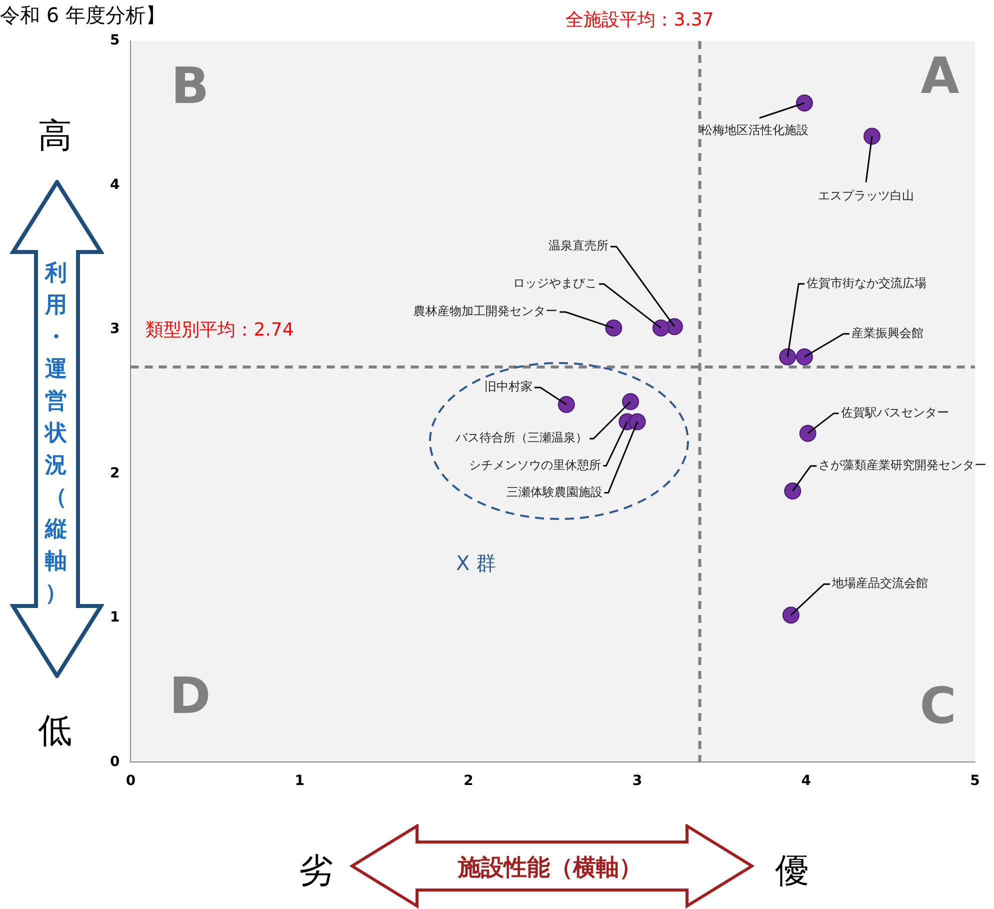 This screenshot has width=994, height=909. I want to click on annotation: X 群, so click(476, 563).